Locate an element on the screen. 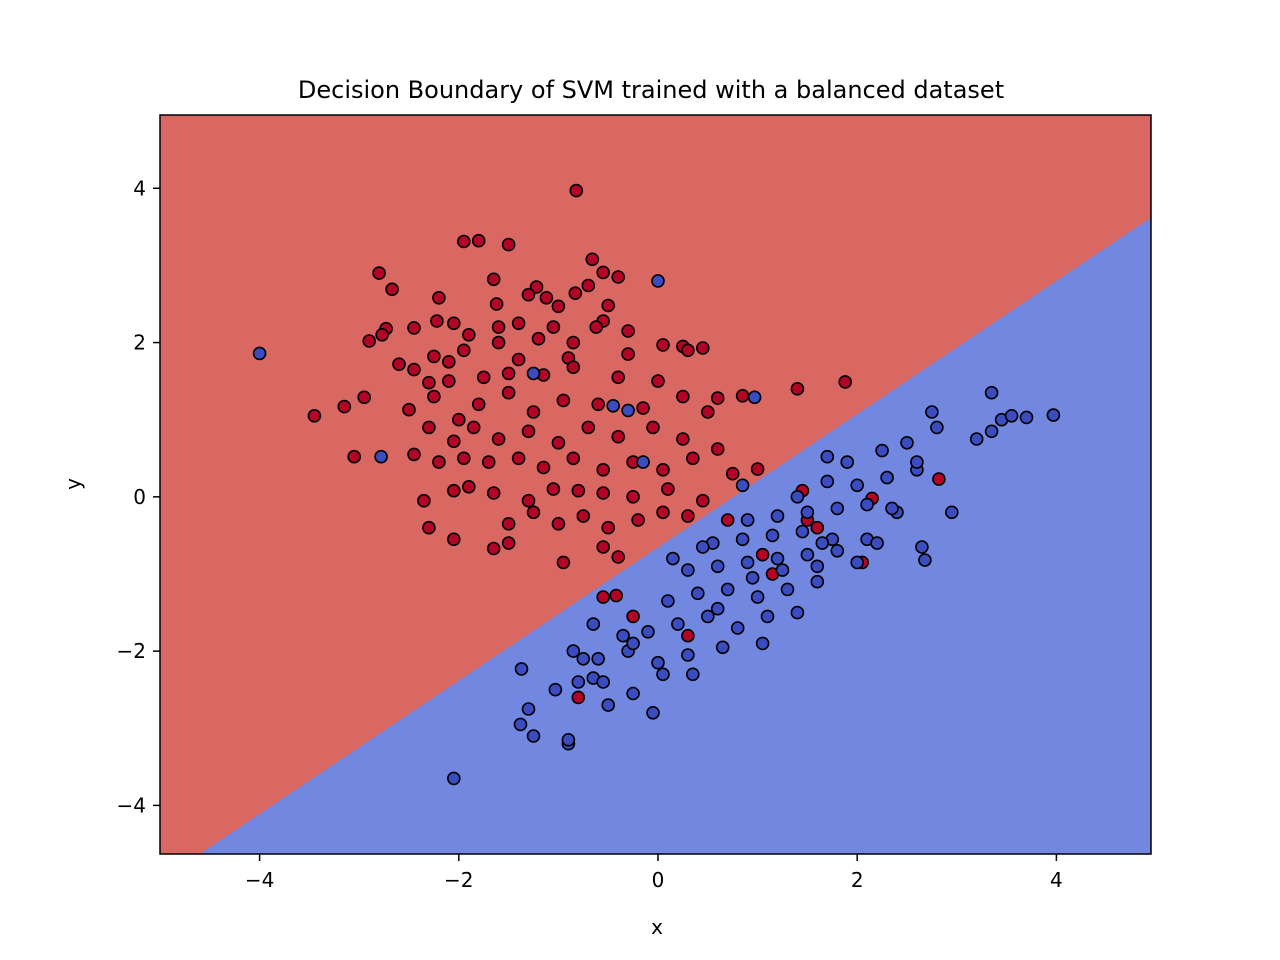 This screenshot has width=1280, height=960. x-tick-label: −4 is located at coordinates (259, 880).